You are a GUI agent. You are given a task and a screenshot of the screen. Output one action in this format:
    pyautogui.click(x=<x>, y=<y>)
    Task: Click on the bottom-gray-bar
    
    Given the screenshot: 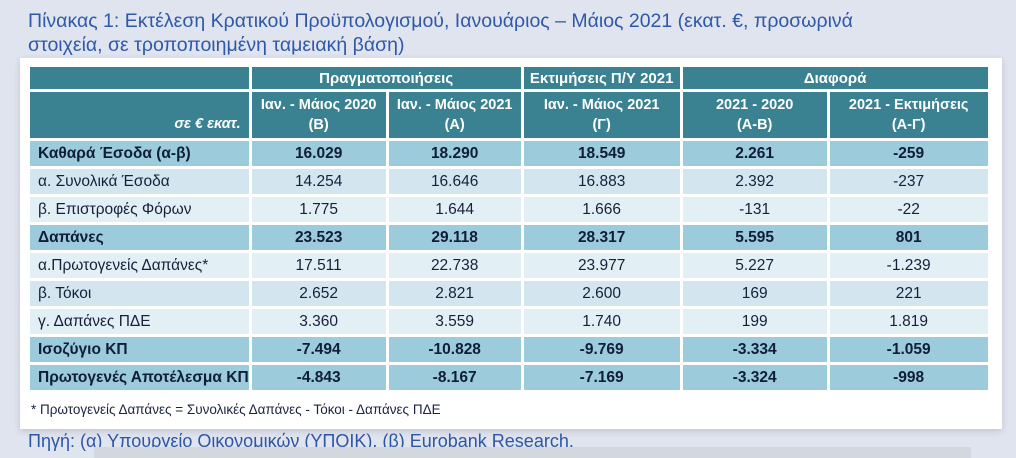 What is the action you would take?
    pyautogui.click(x=532, y=452)
    